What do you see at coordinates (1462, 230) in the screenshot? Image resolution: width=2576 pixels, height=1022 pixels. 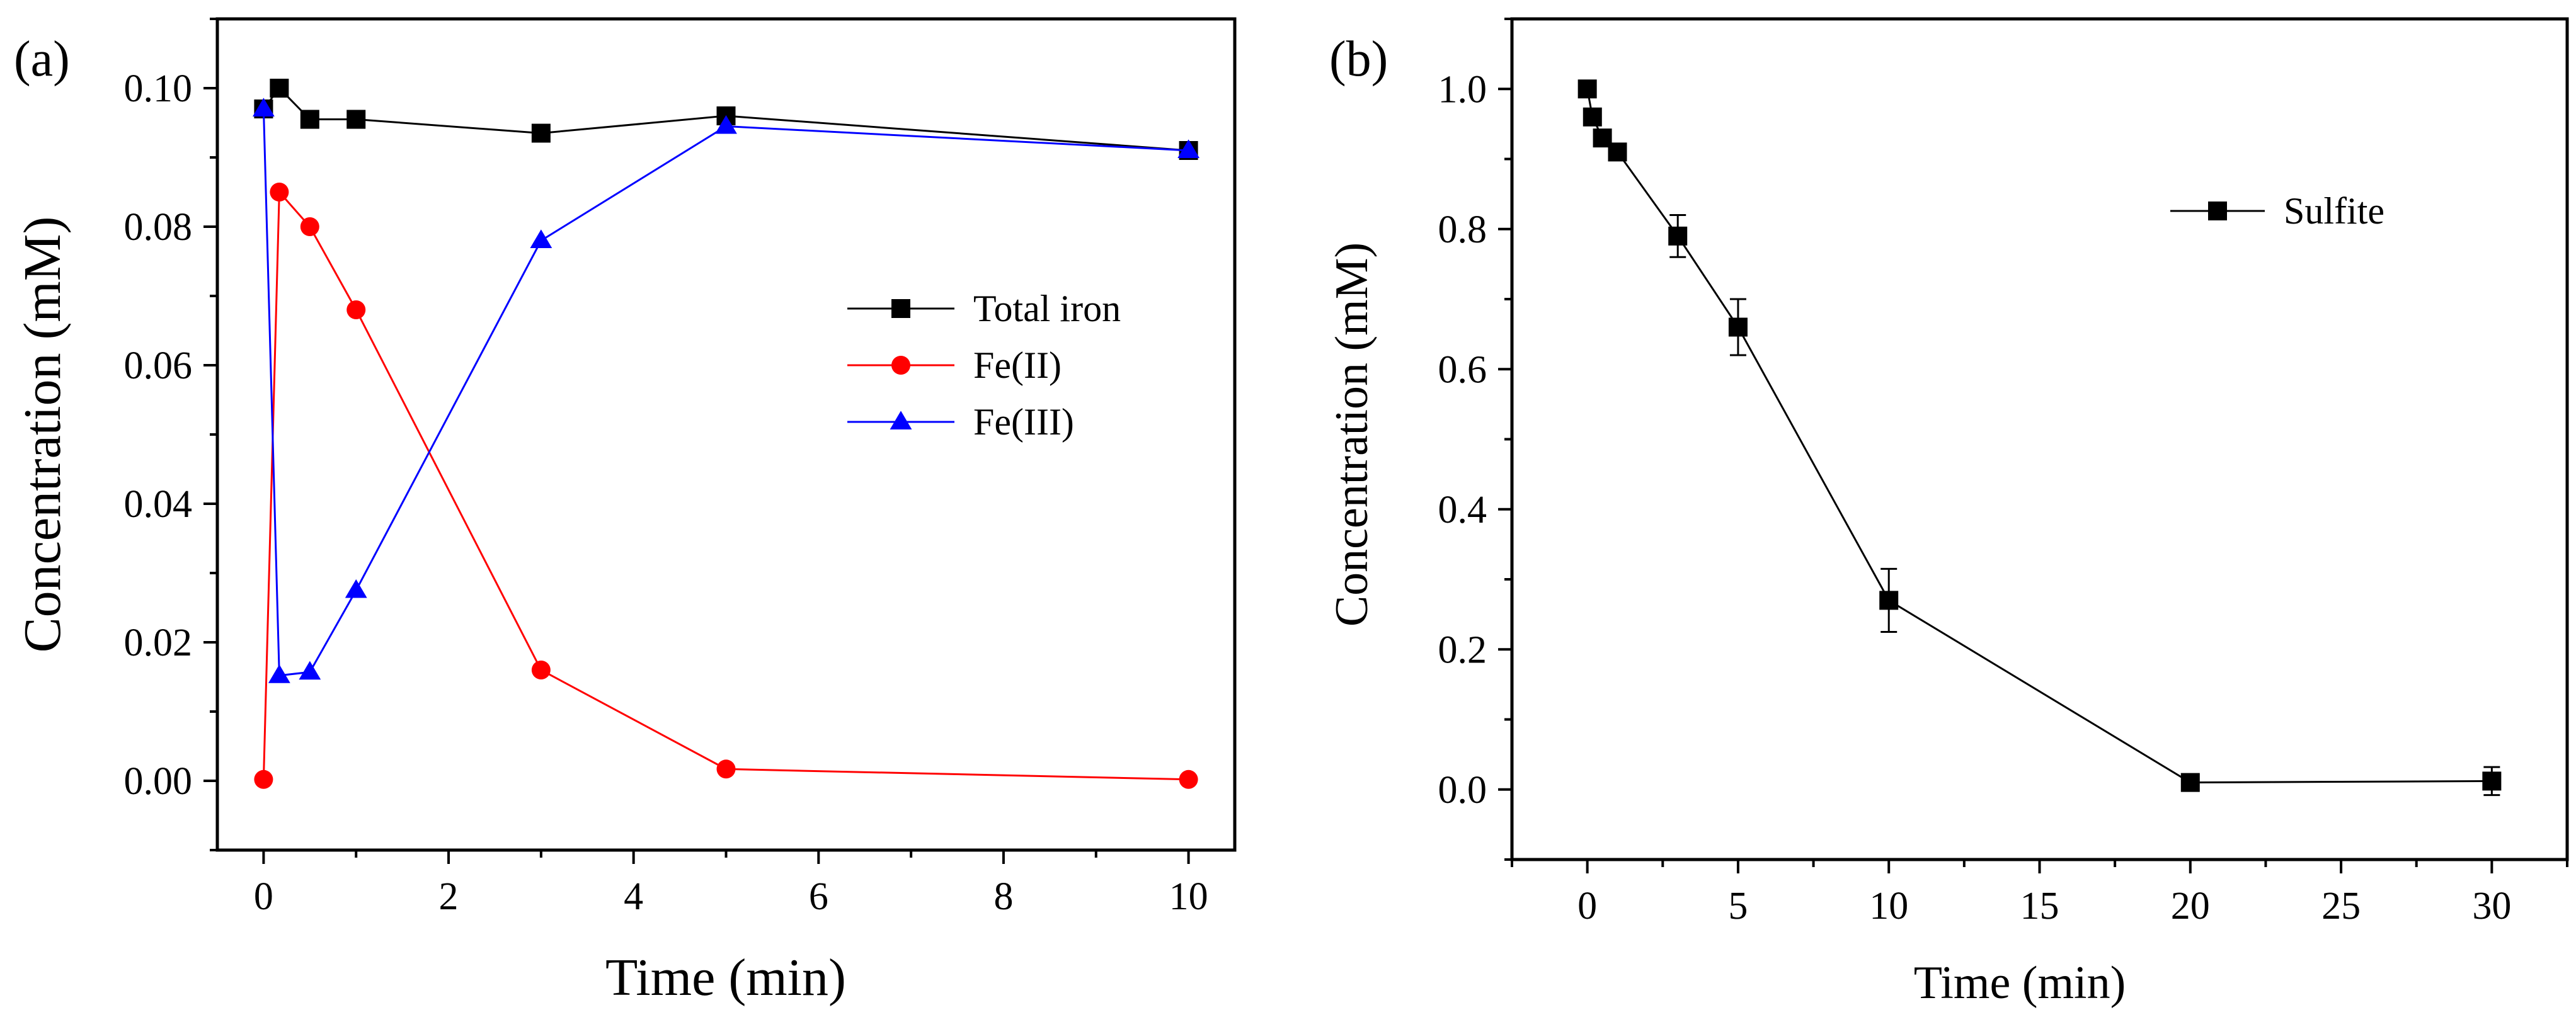 I see `y-tick-label: 0.8` at bounding box center [1462, 230].